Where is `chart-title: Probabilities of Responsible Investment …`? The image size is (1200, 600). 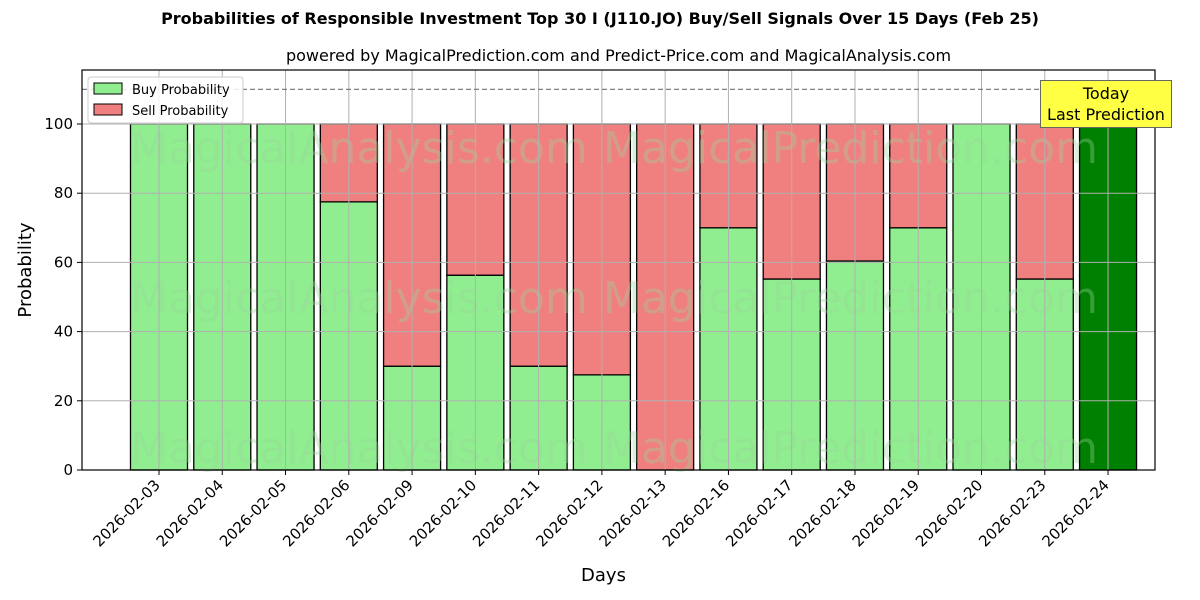 chart-title: Probabilities of Responsible Investment … is located at coordinates (600, 18).